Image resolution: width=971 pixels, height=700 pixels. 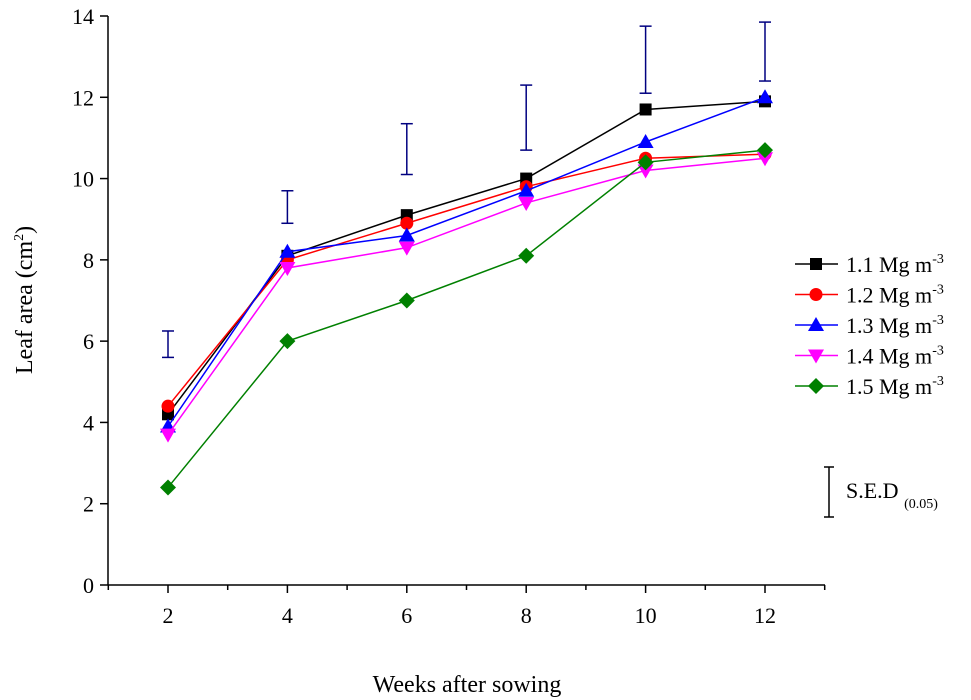 I want to click on legend-label: 1.1 Mg m-3, so click(x=895, y=264).